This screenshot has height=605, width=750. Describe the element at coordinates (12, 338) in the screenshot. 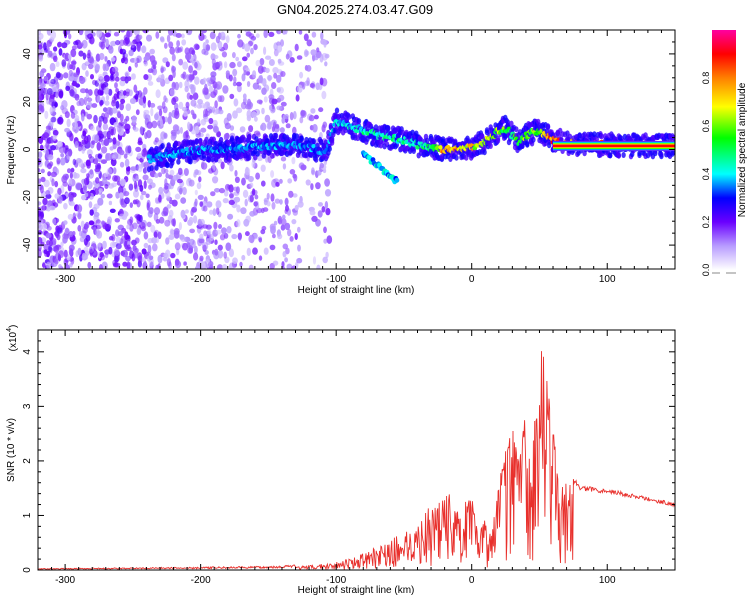

I see `snr-scale-factor: (x104)` at that location.